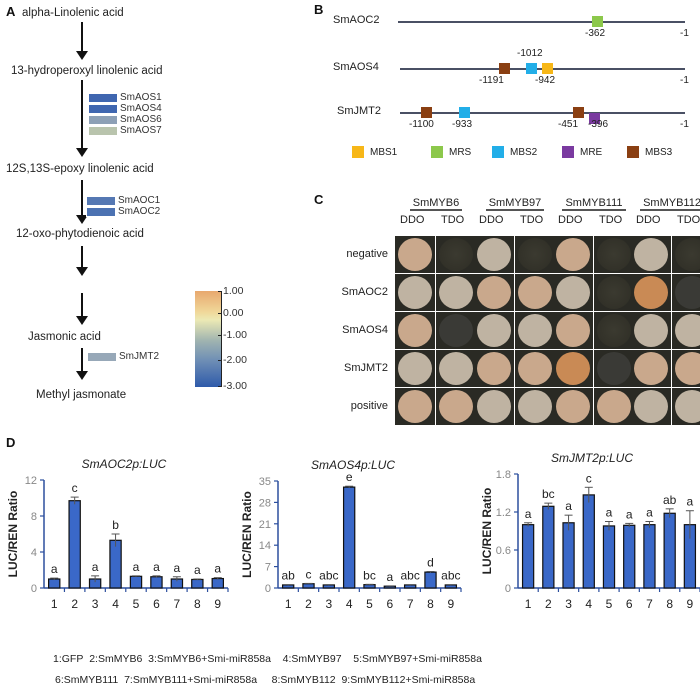  What do you see at coordinates (410, 604) in the screenshot?
I see `x-tick-label: 7` at bounding box center [410, 604].